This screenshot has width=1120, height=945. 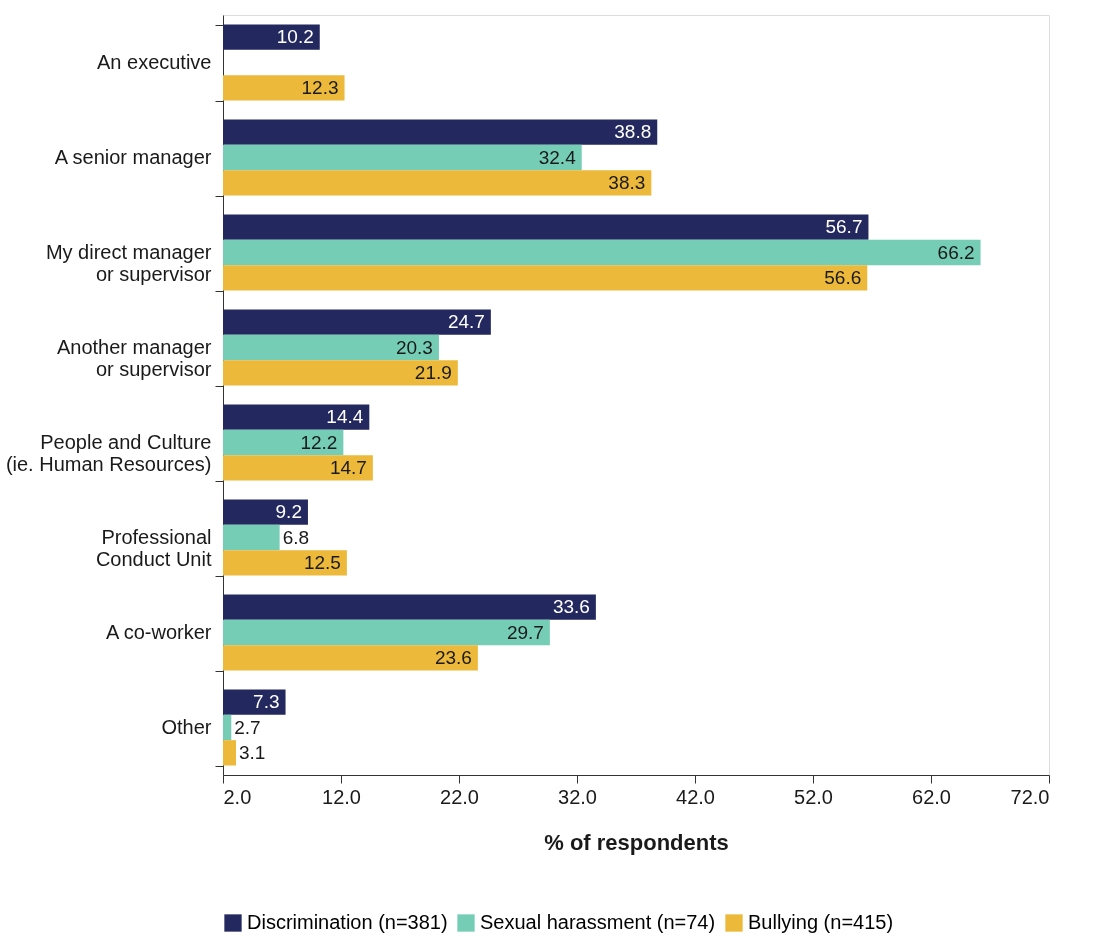 I want to click on data-label: 56.7, so click(x=844, y=227).